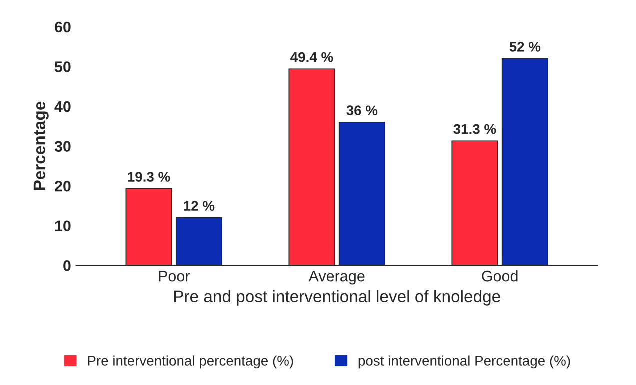  I want to click on y-tick-label: 50, so click(62, 67).